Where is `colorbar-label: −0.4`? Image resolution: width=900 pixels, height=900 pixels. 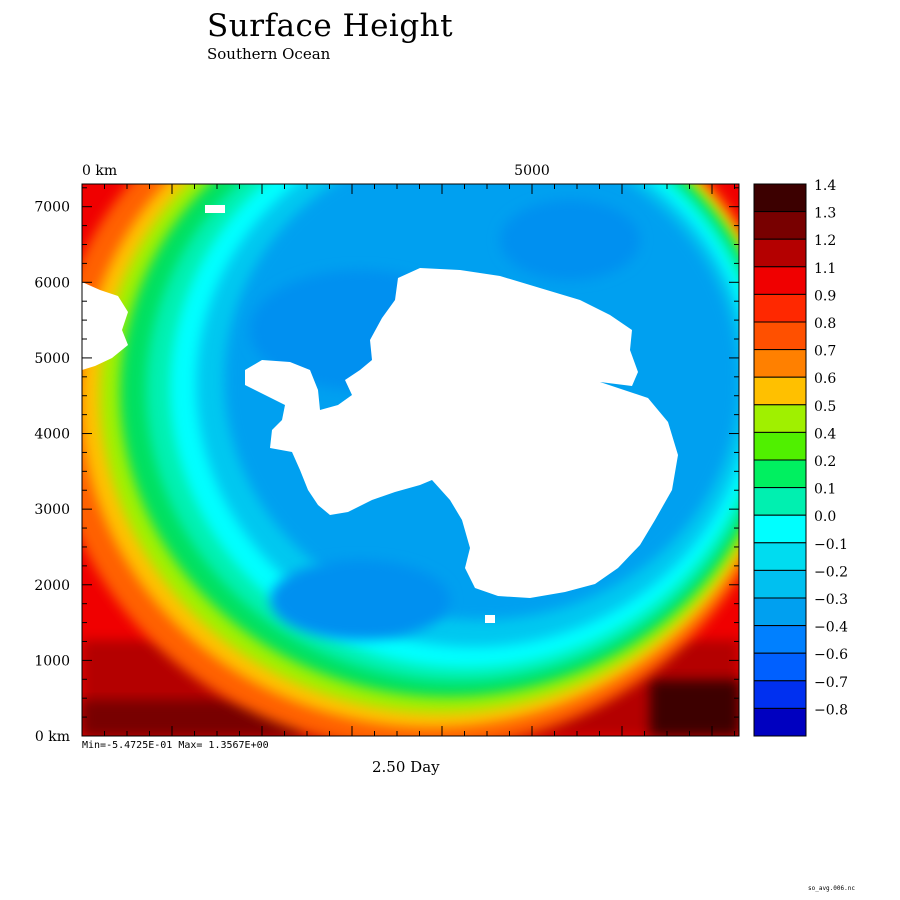 colorbar-label: −0.4 is located at coordinates (831, 628).